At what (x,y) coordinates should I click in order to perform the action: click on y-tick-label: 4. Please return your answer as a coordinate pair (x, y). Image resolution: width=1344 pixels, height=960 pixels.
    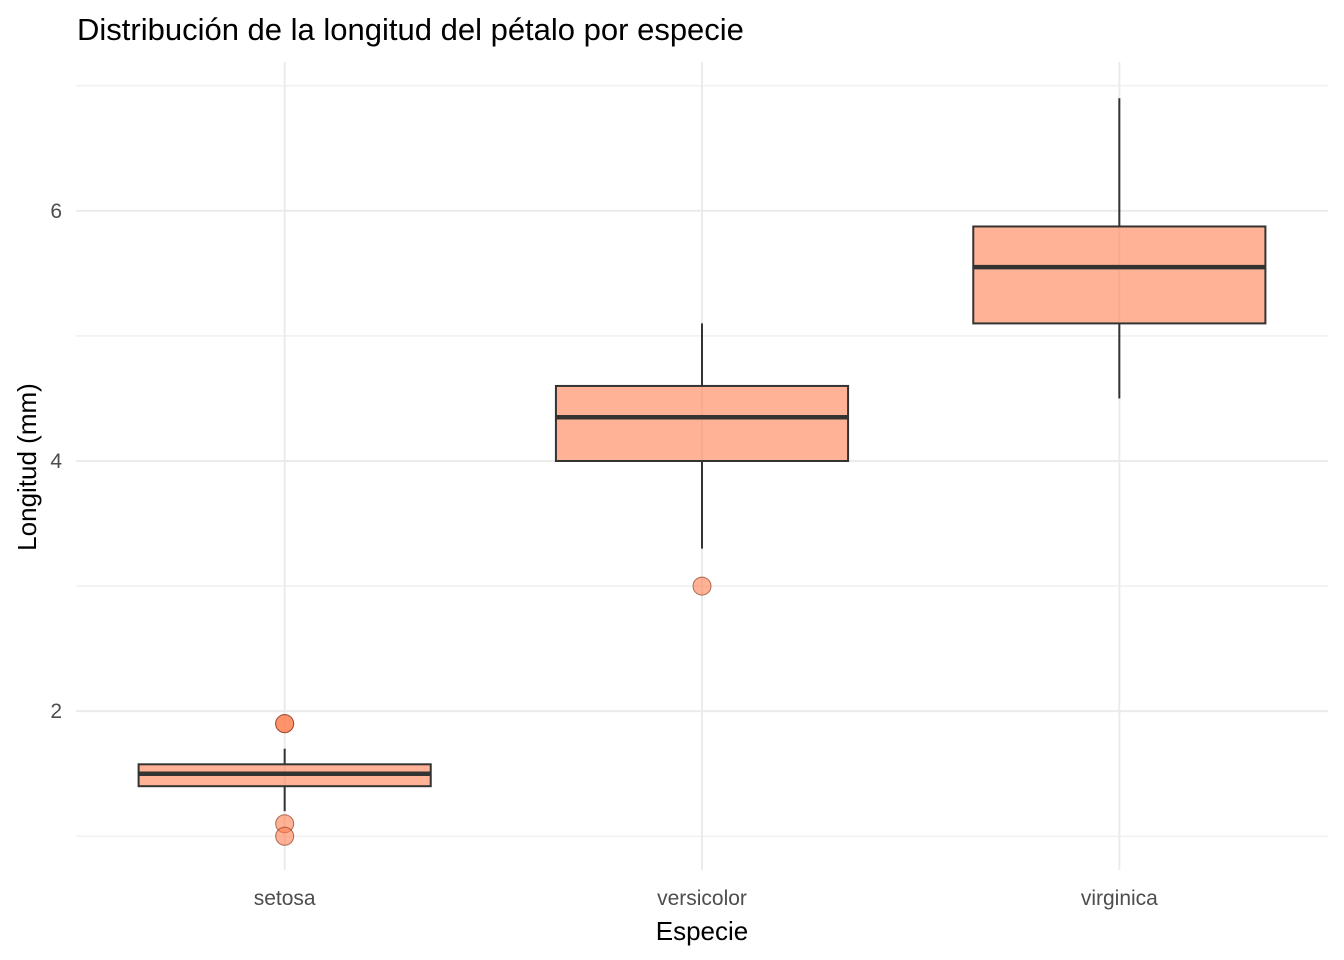
    Looking at the image, I should click on (56, 461).